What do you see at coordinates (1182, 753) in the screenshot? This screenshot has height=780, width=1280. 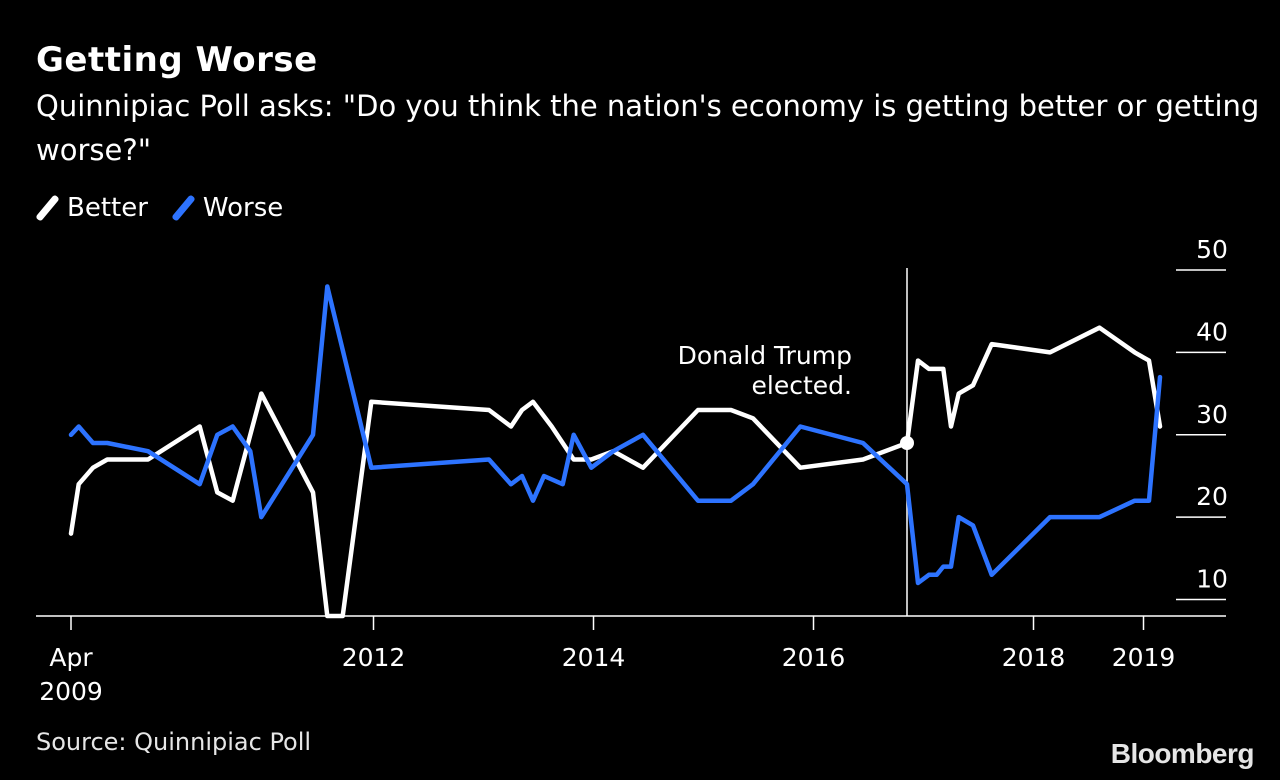 I see `bloomberg-logo: Bloomberg` at bounding box center [1182, 753].